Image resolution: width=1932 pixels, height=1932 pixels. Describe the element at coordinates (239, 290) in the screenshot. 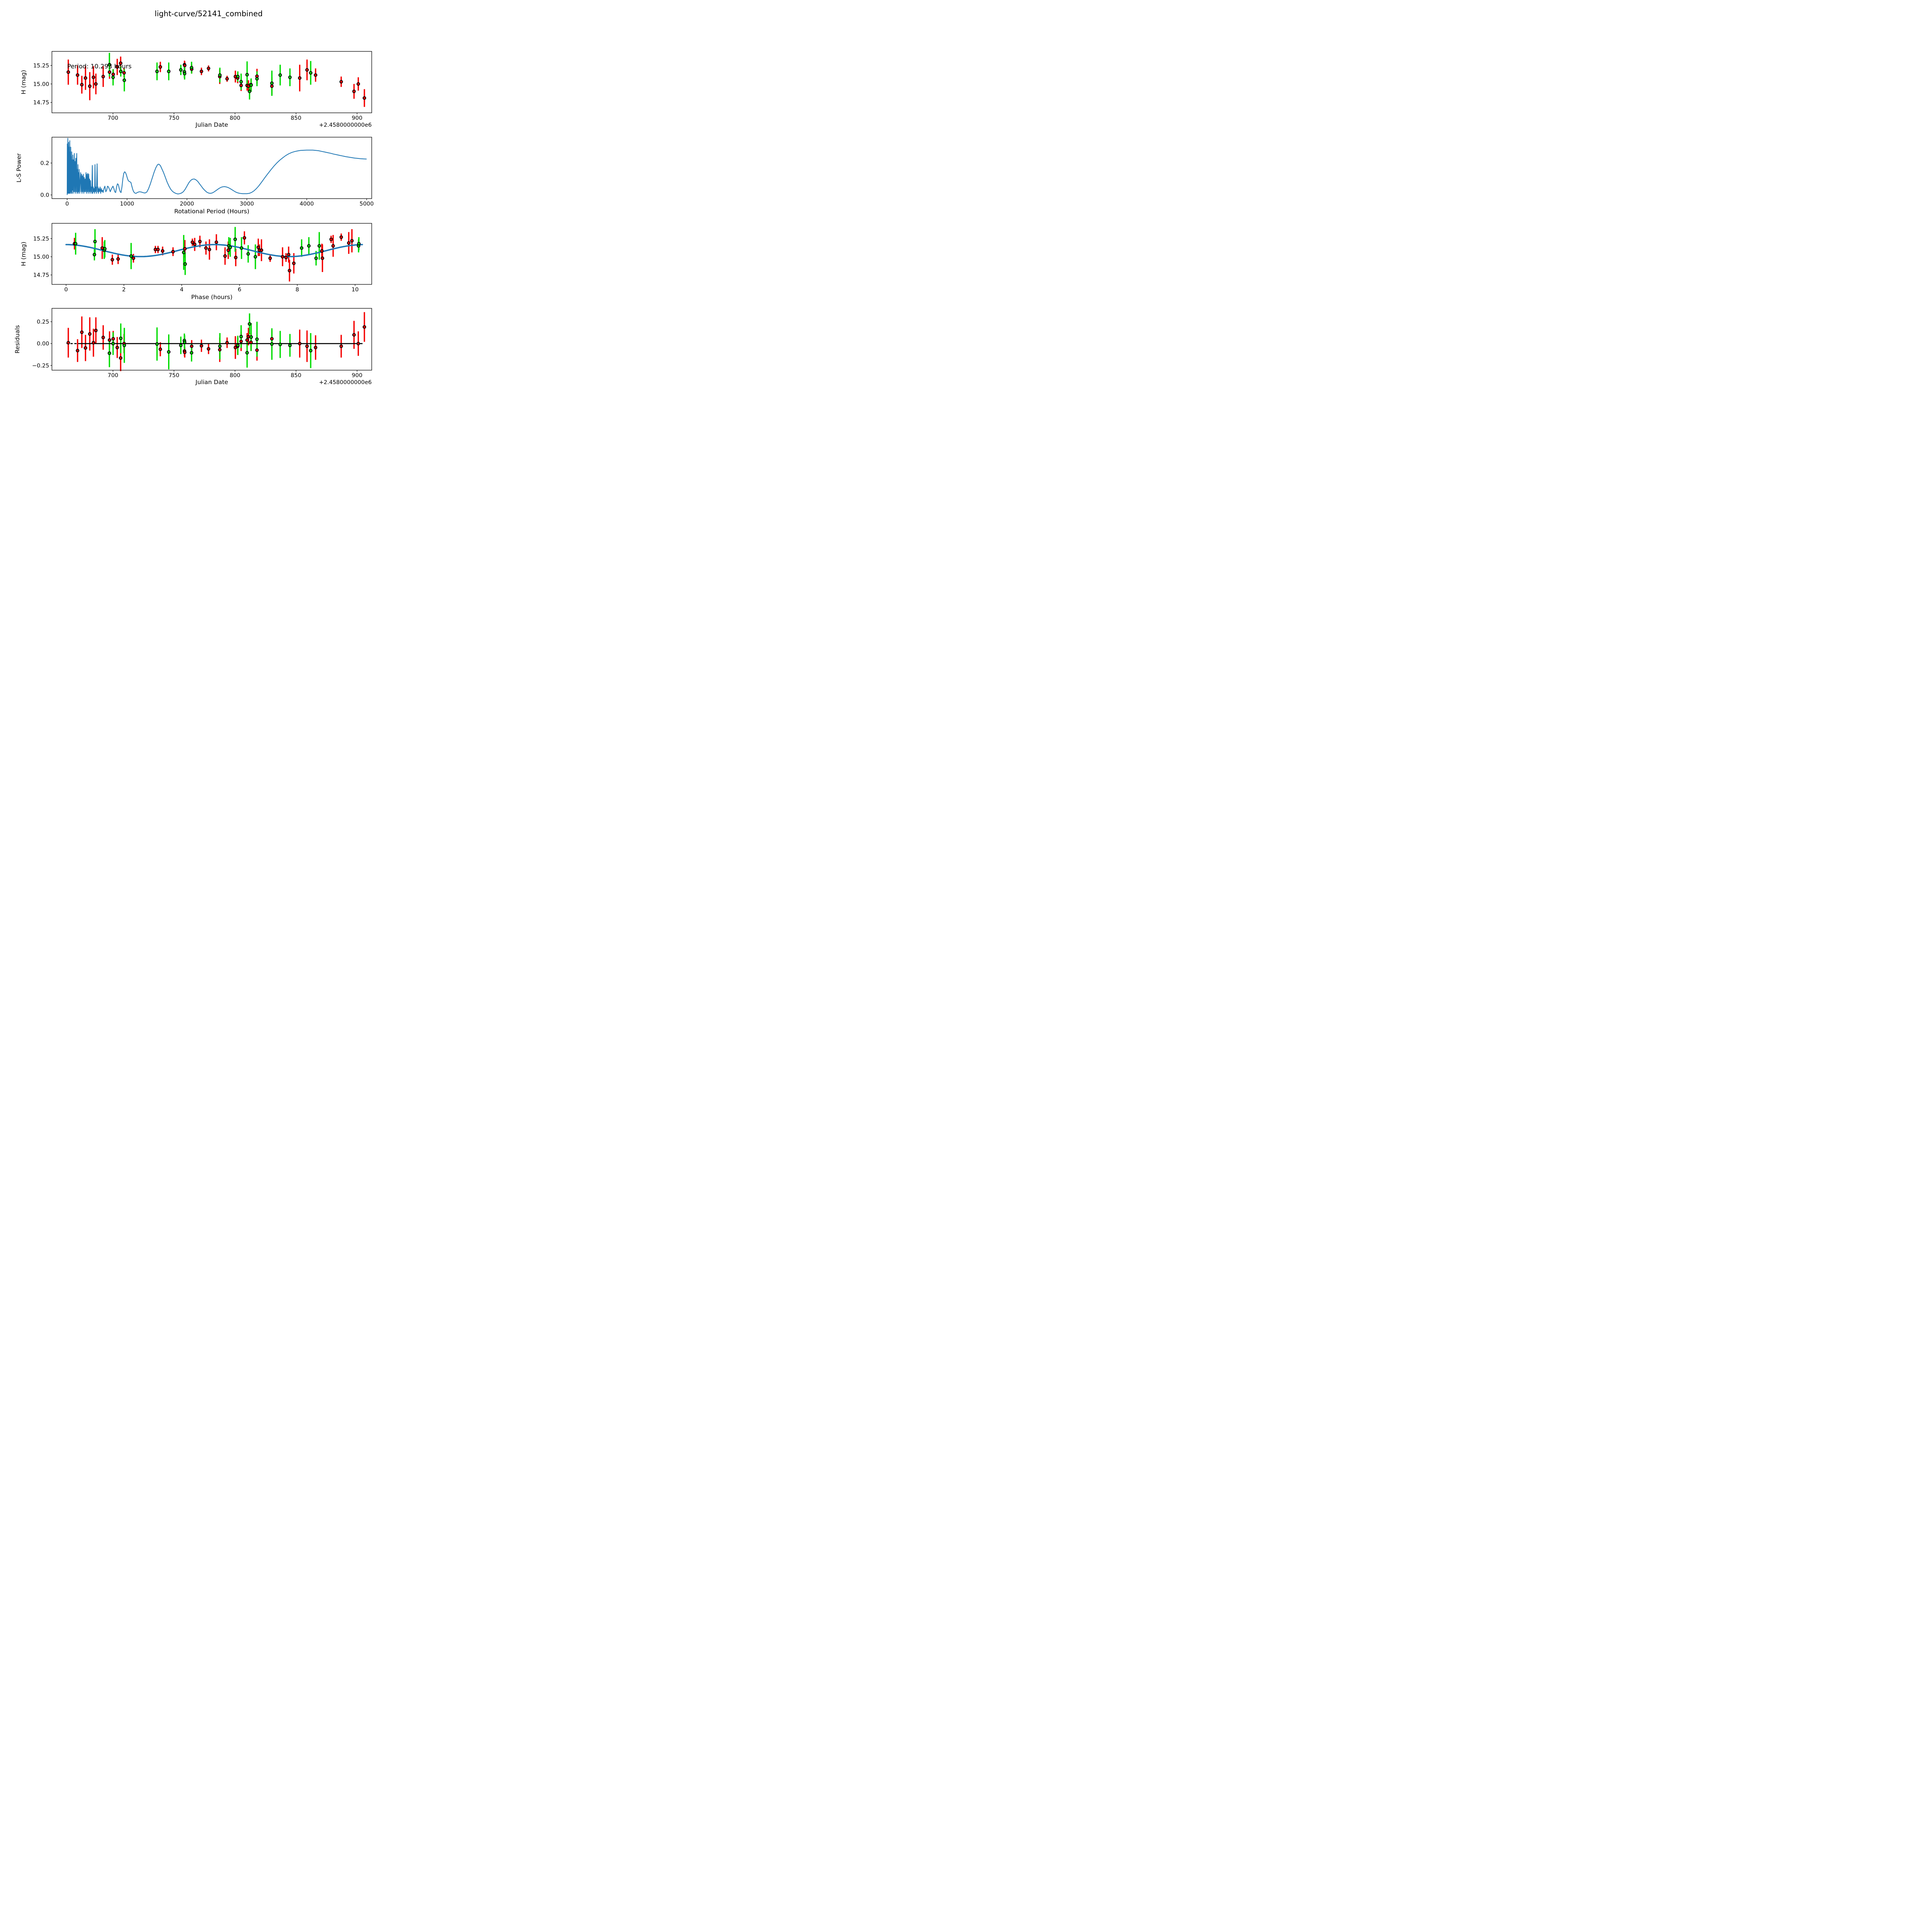

I see `x-tick-label: 6` at that location.